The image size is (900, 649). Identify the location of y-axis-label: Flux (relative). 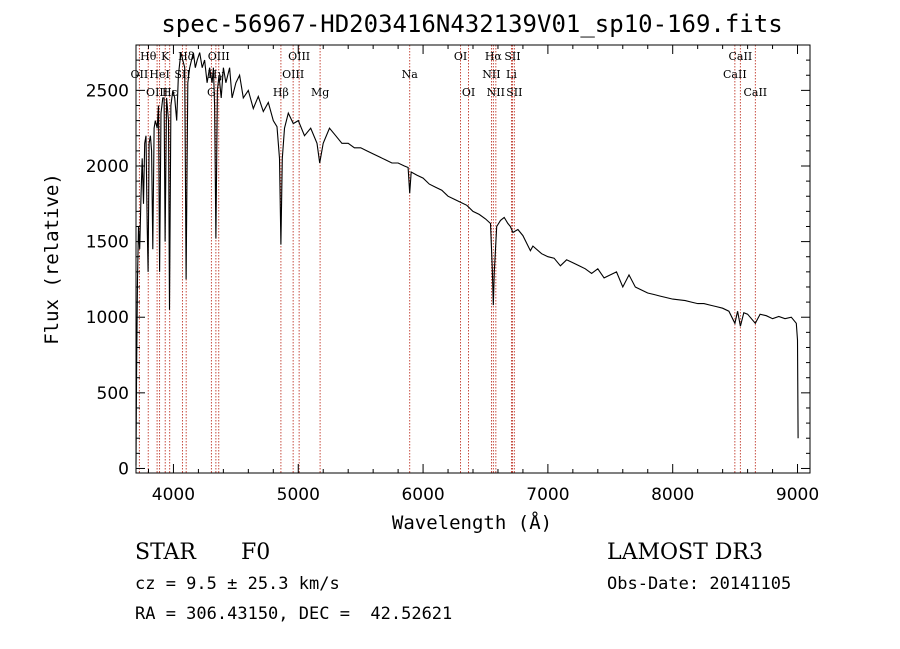
(52, 259).